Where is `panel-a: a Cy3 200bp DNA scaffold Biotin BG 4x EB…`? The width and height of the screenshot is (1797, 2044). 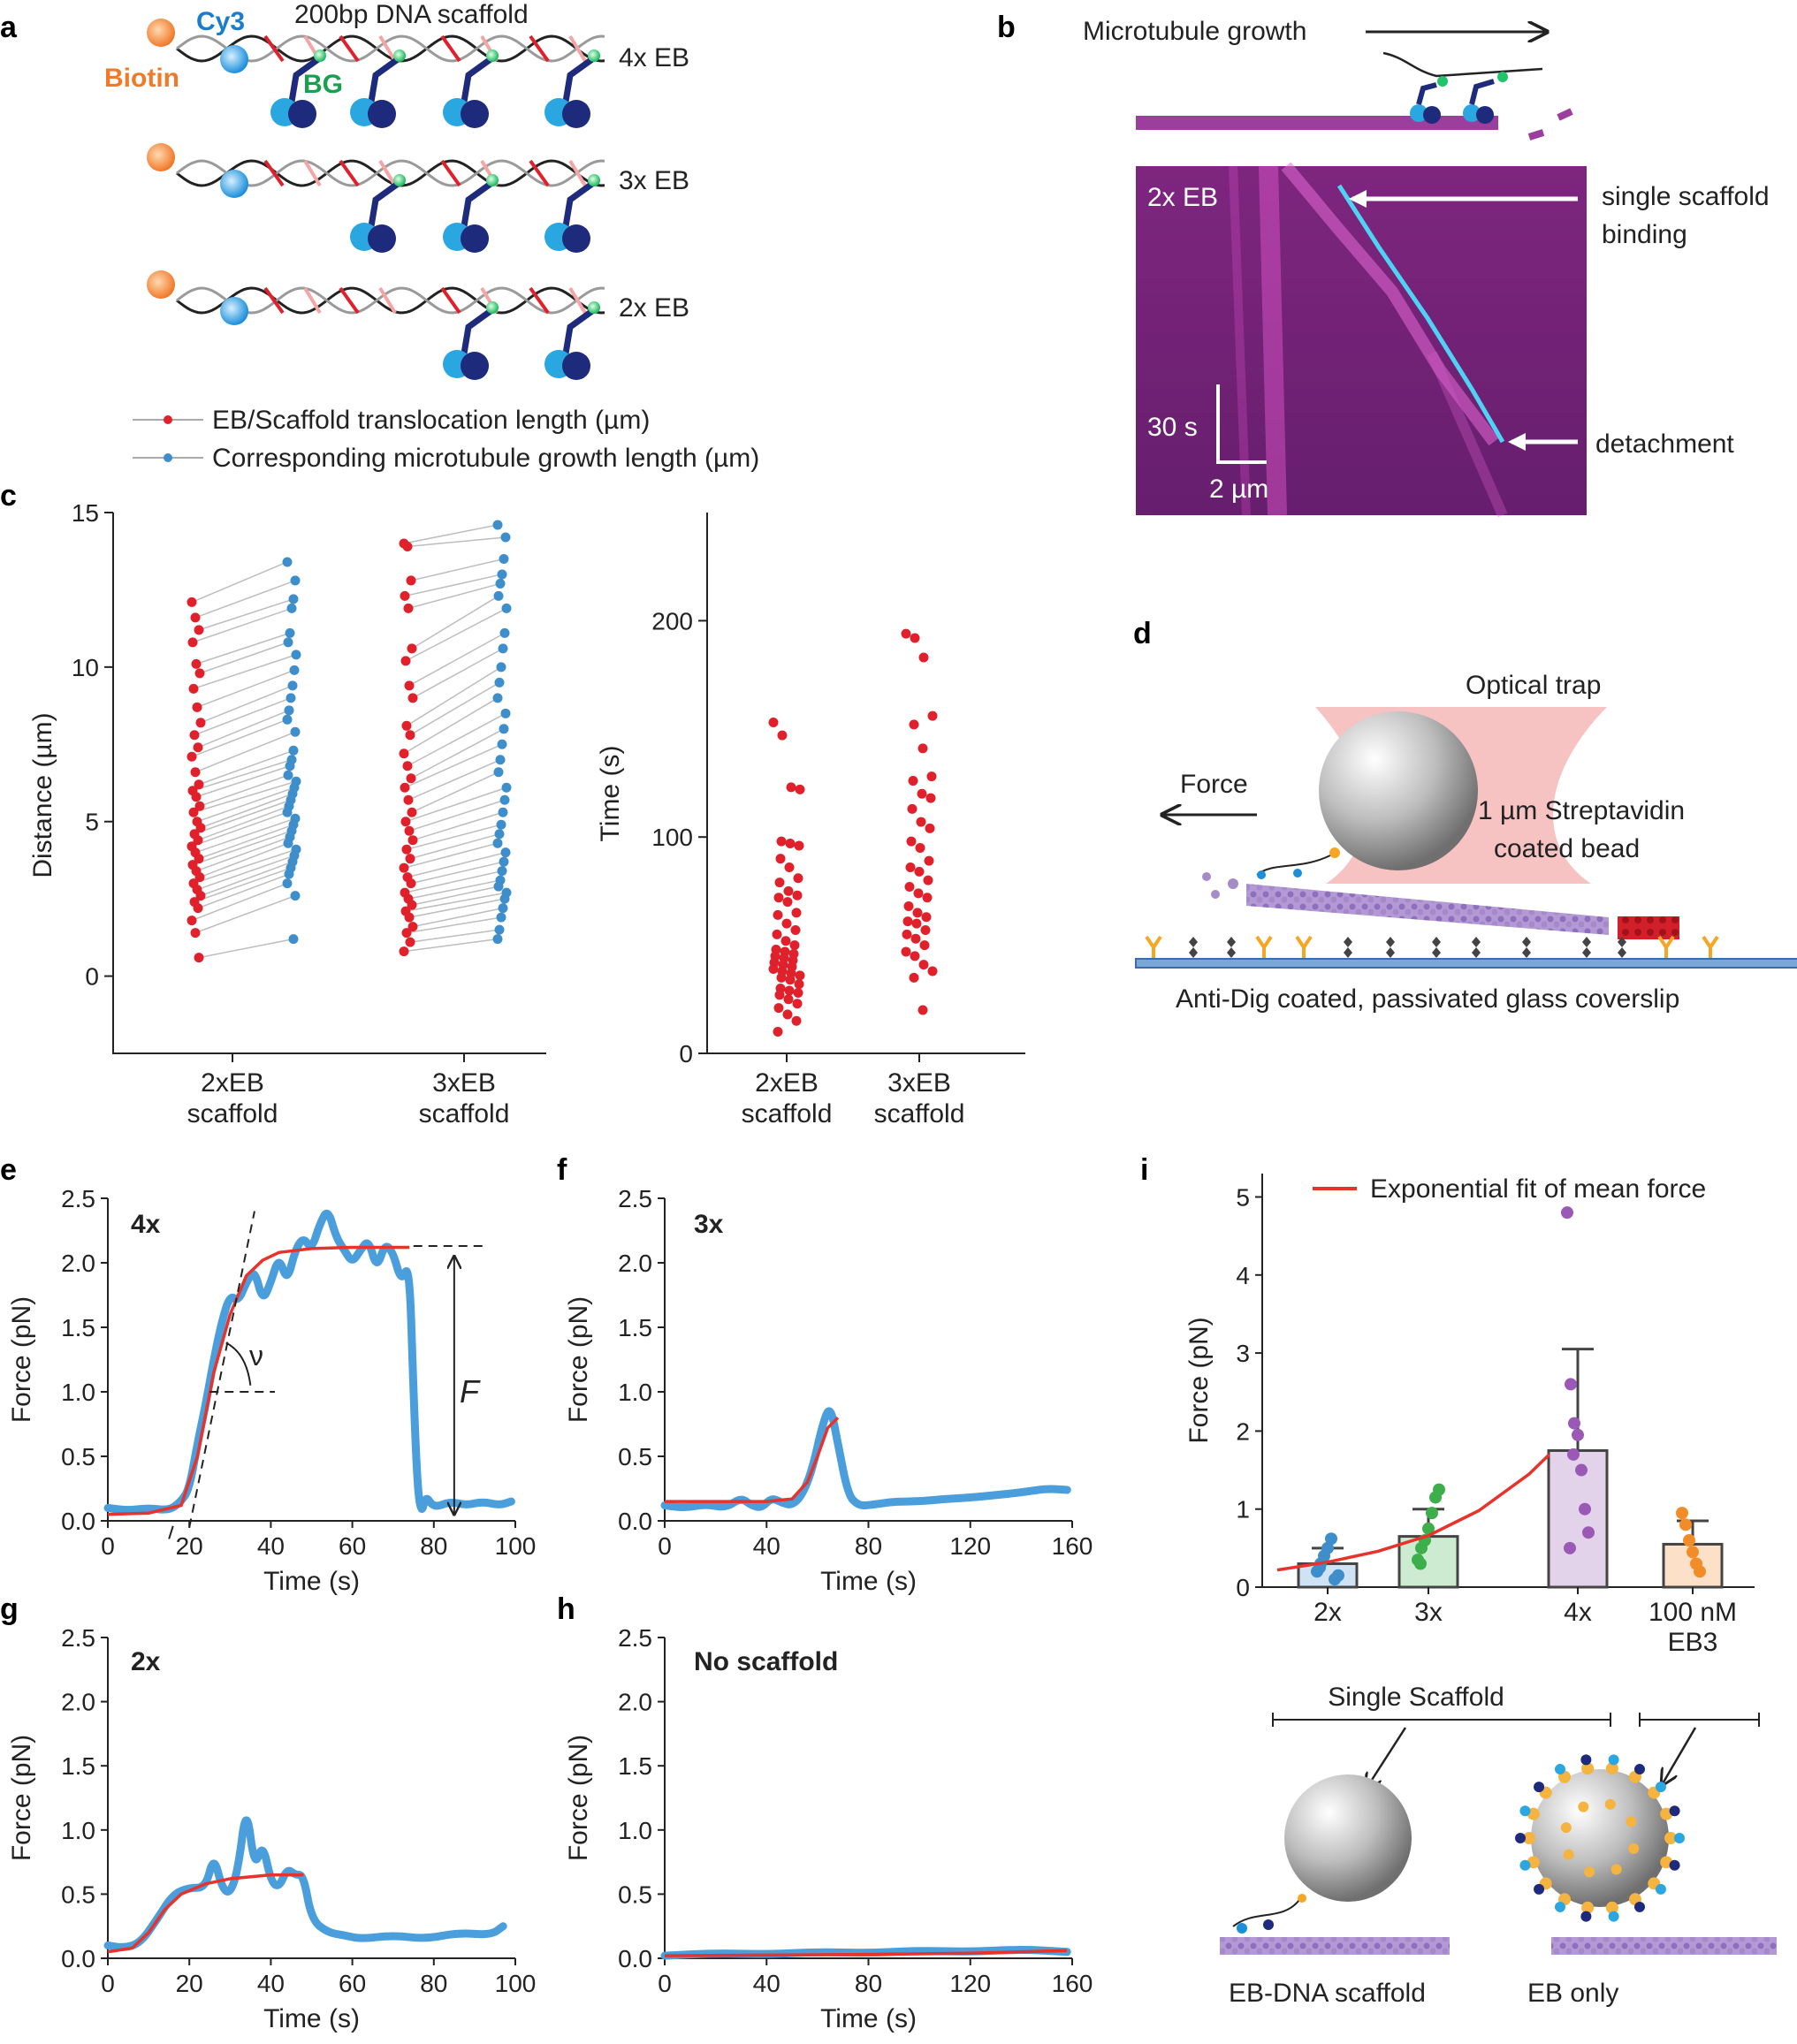 panel-a: a Cy3 200bp DNA scaffold Biotin BG 4x EB… is located at coordinates (380, 236).